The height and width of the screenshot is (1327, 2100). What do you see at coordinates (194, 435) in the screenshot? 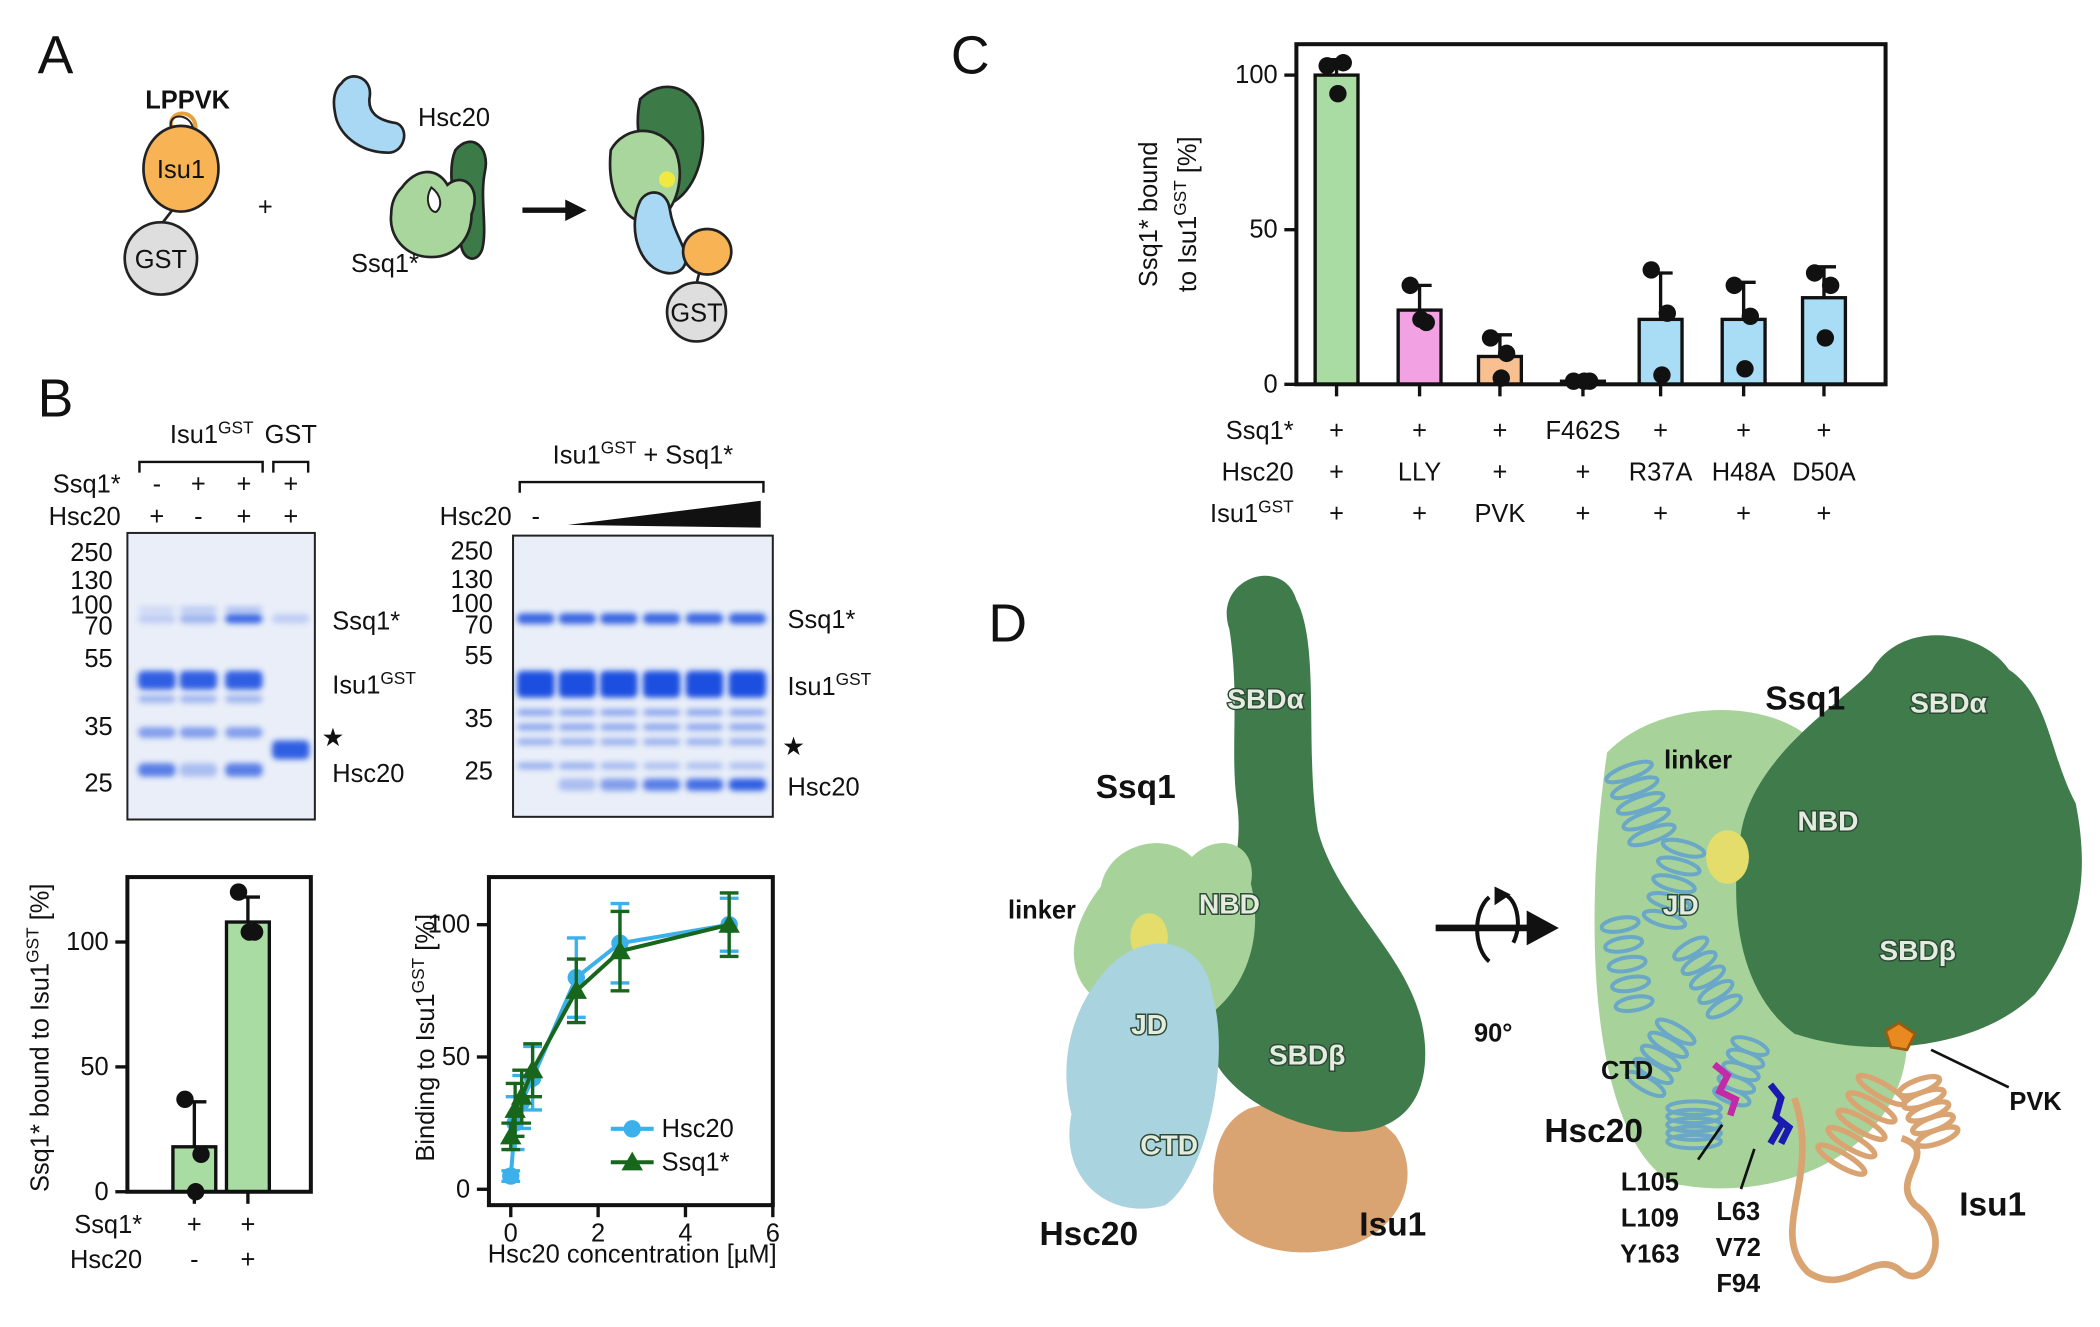
I see `lane-header-part: Isu1` at bounding box center [194, 435].